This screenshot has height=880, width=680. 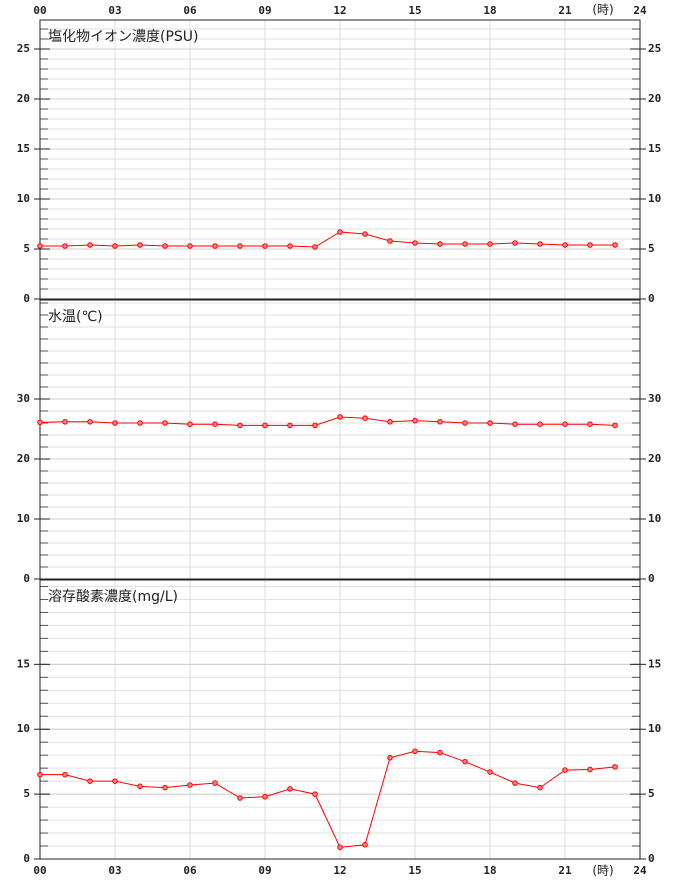 I want to click on panel-title: 水温(℃), so click(x=75, y=317).